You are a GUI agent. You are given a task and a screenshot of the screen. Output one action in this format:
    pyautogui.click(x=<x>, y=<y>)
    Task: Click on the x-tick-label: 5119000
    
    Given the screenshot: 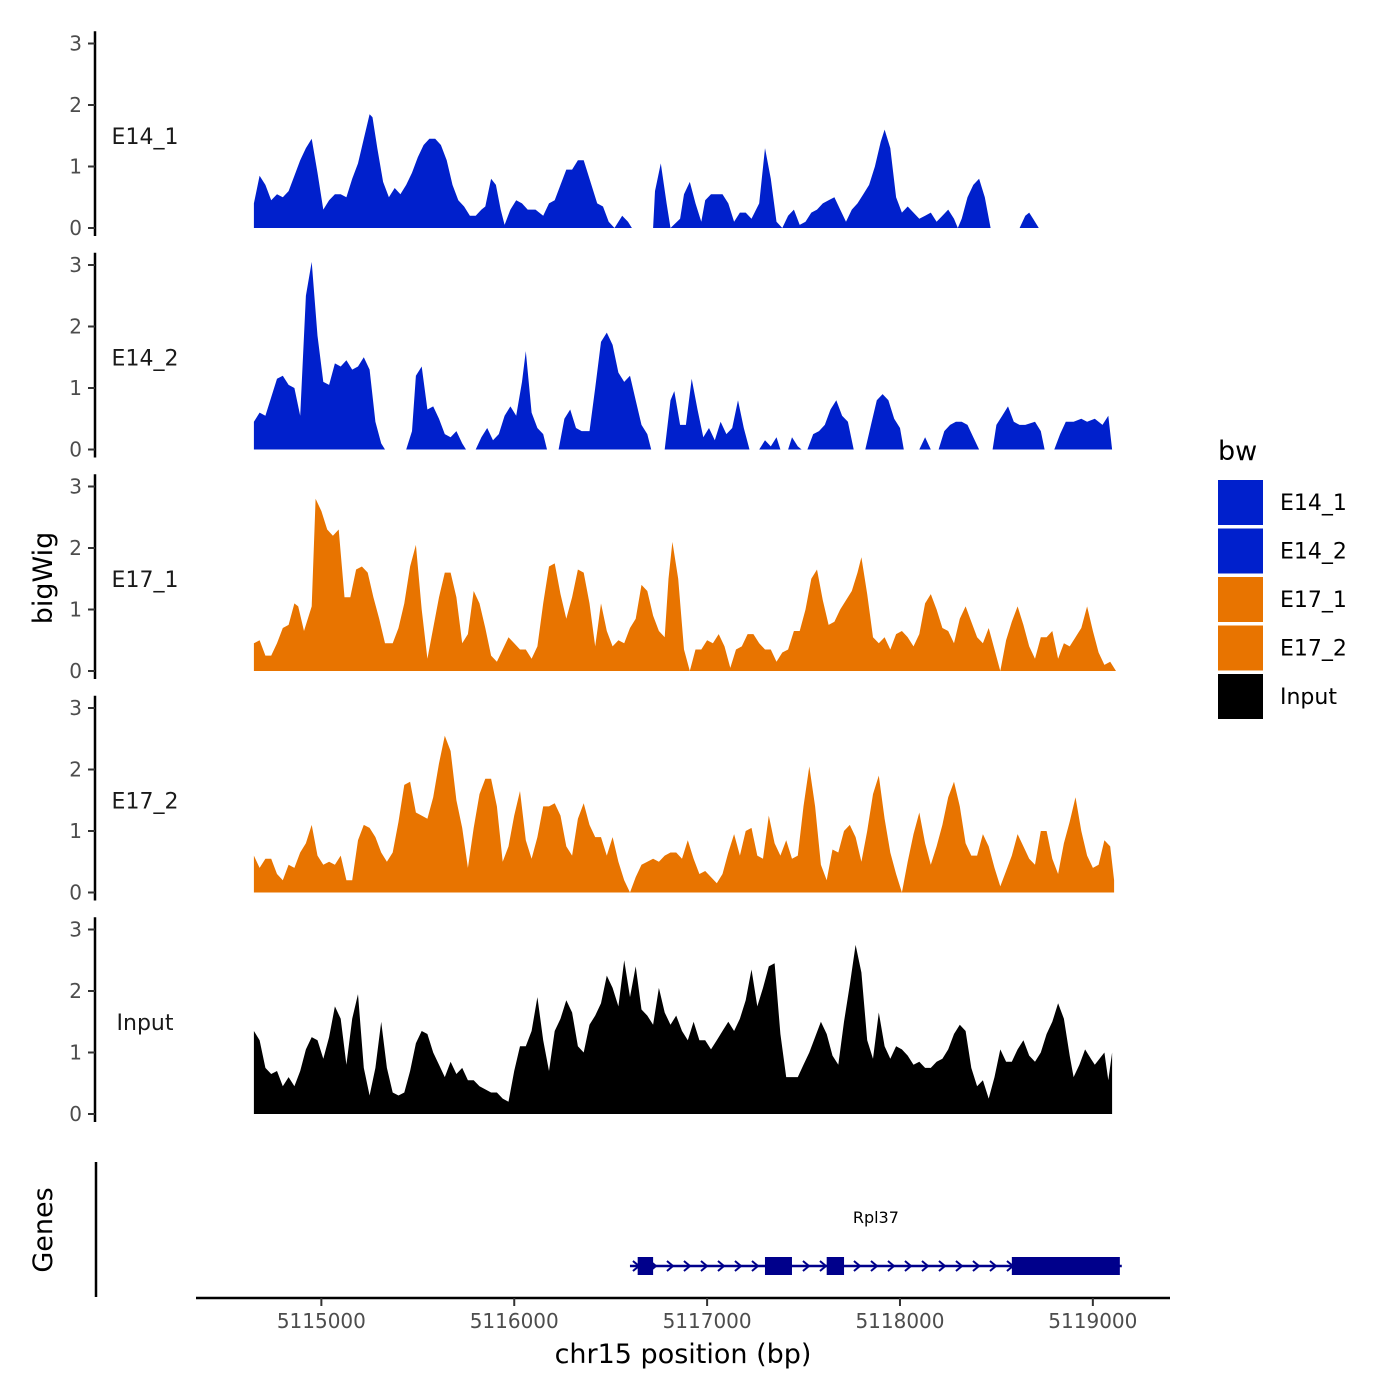 What is the action you would take?
    pyautogui.click(x=1092, y=1321)
    